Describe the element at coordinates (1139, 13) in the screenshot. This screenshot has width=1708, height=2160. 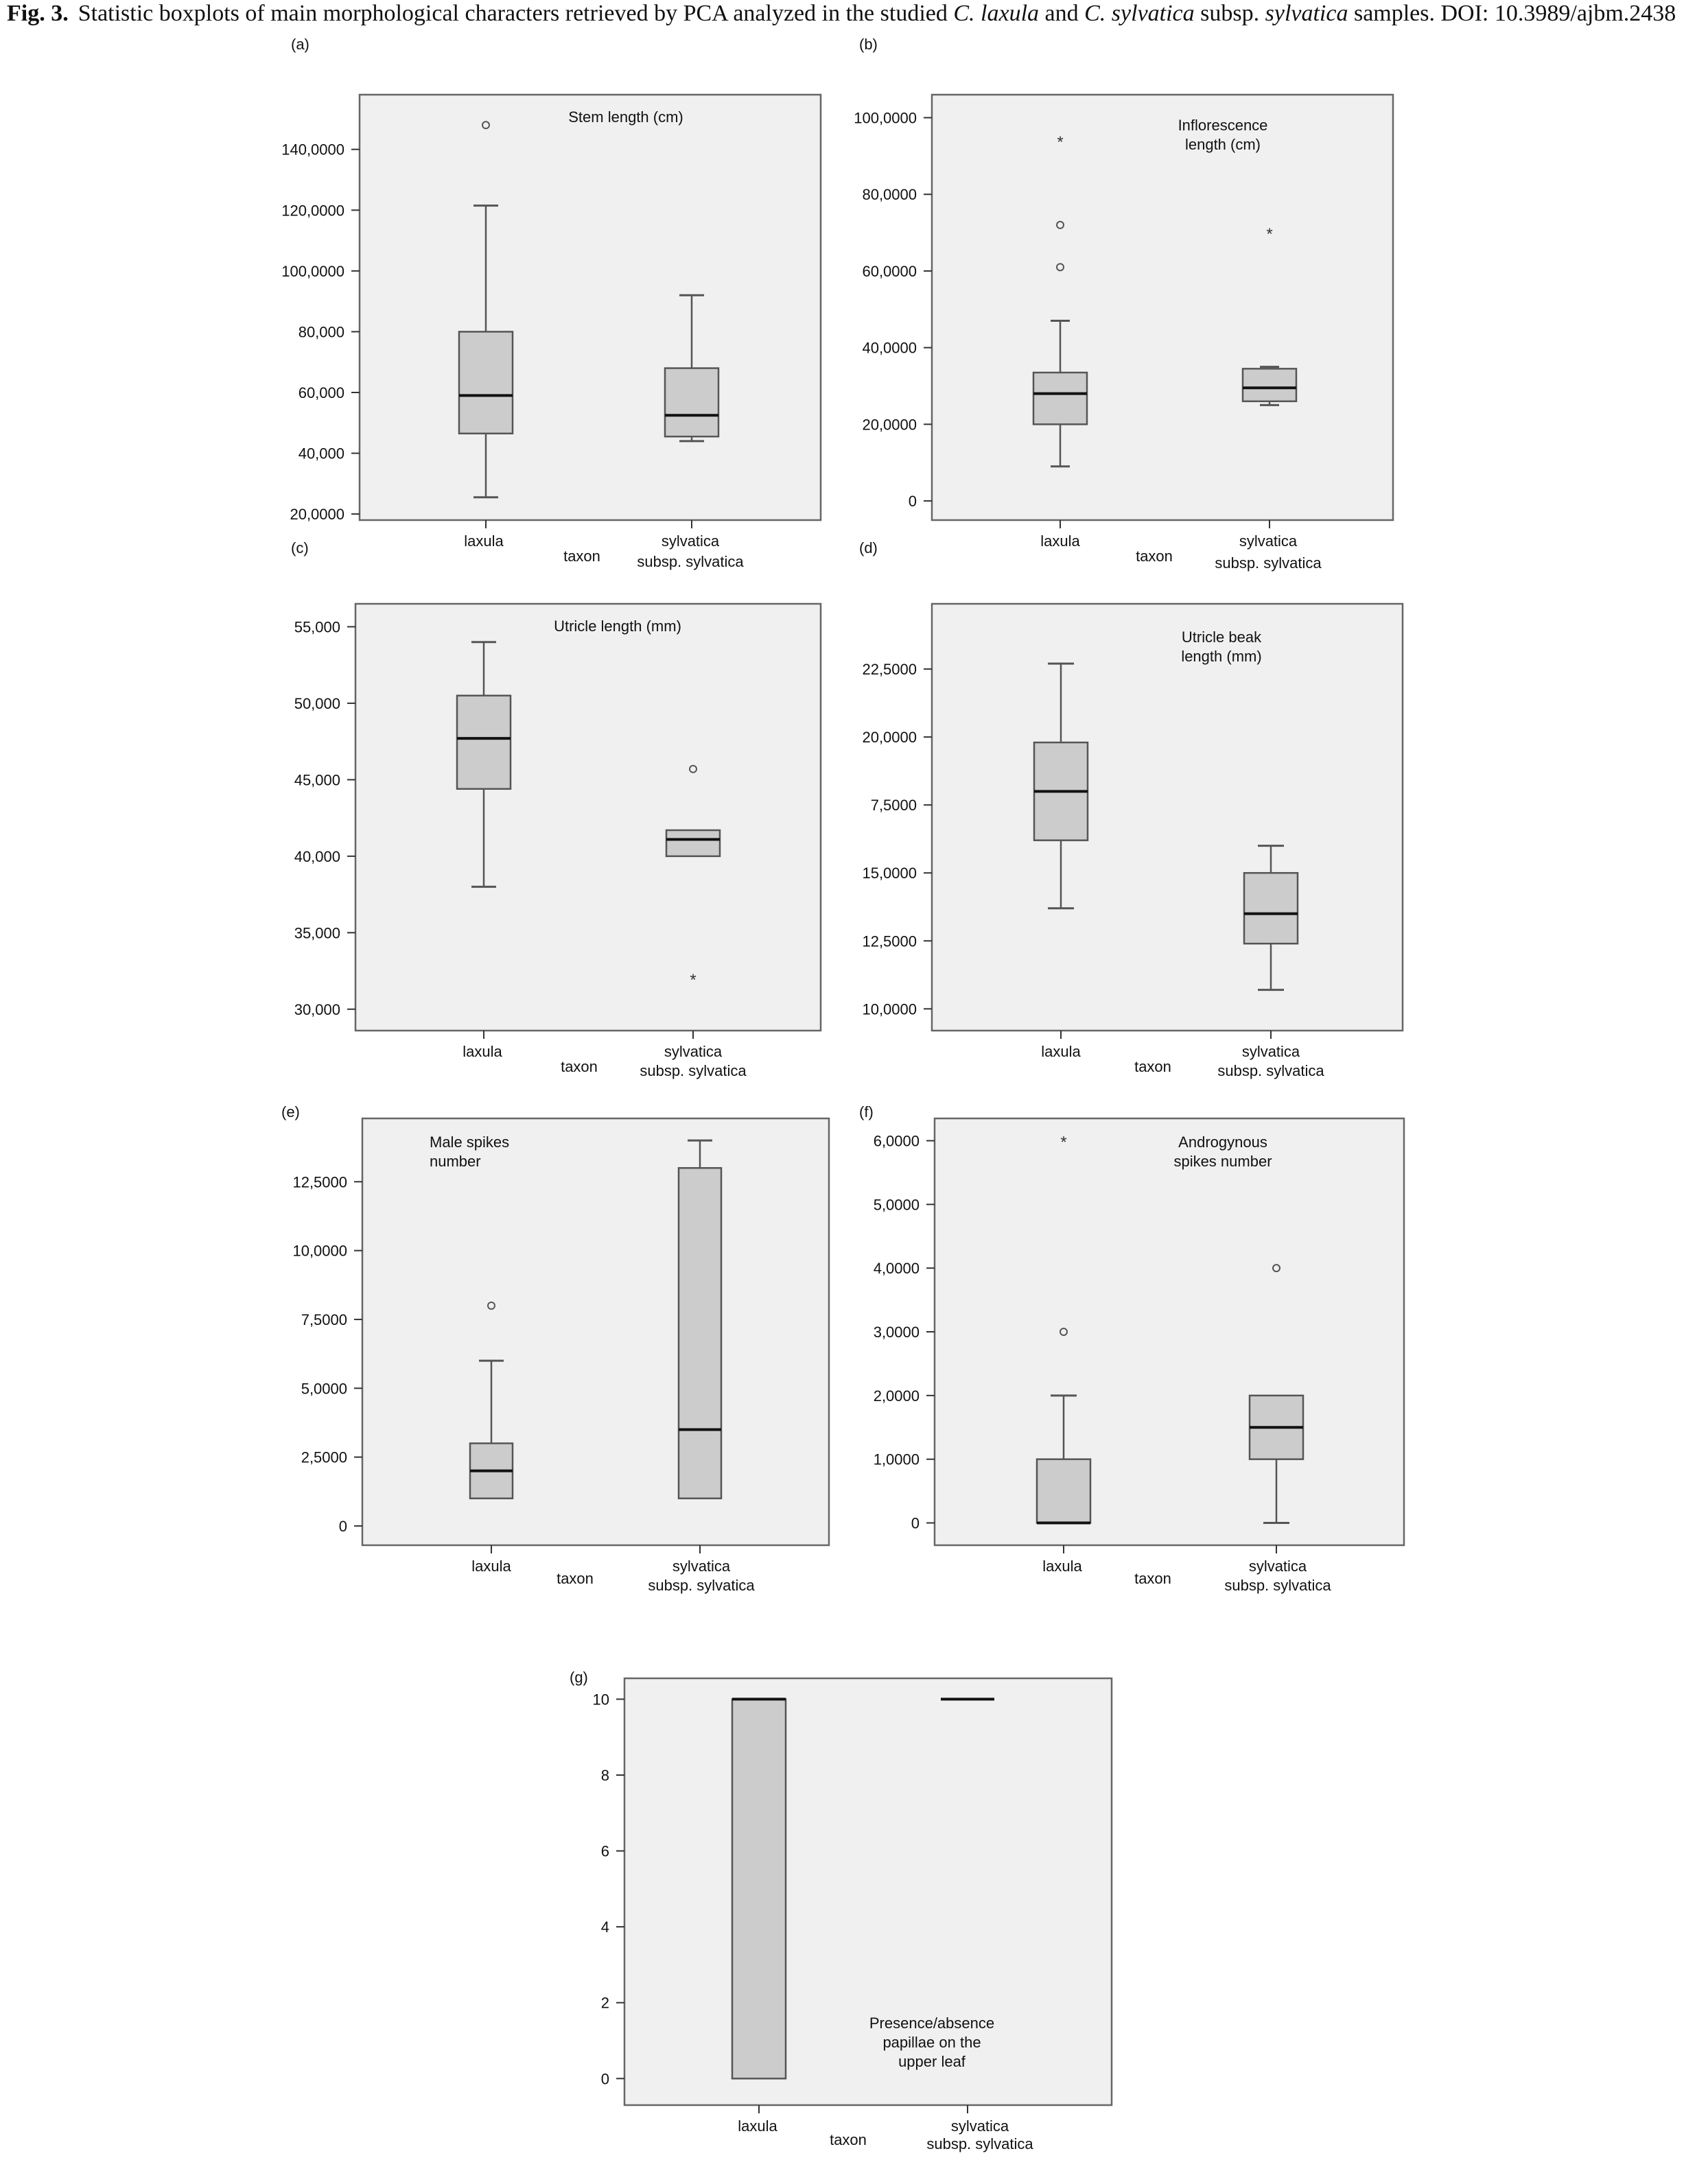
I see `caption-part: C. sylvatica` at that location.